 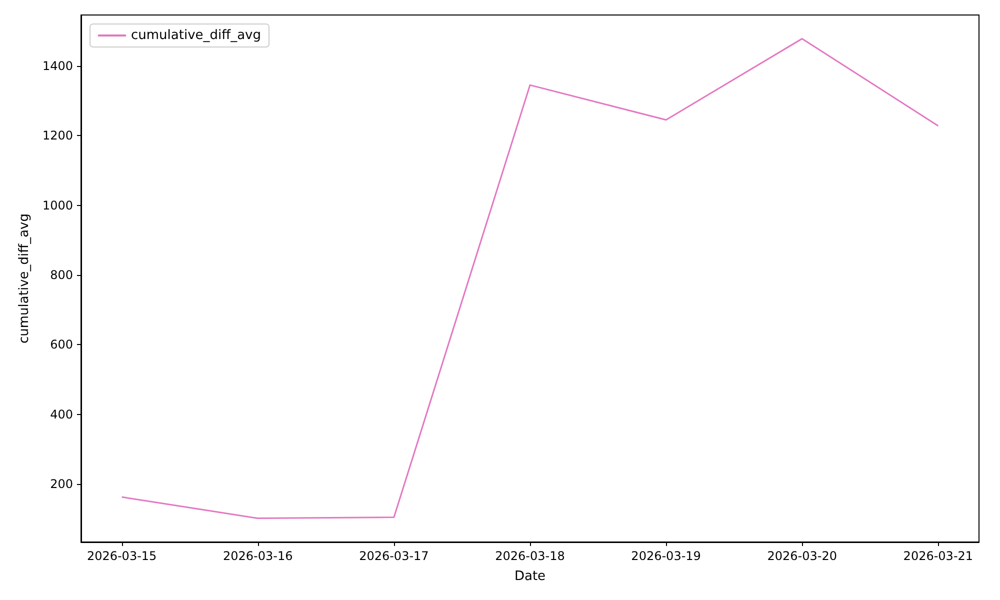 I want to click on x-tick-label: 2026-03-15, so click(x=121, y=556).